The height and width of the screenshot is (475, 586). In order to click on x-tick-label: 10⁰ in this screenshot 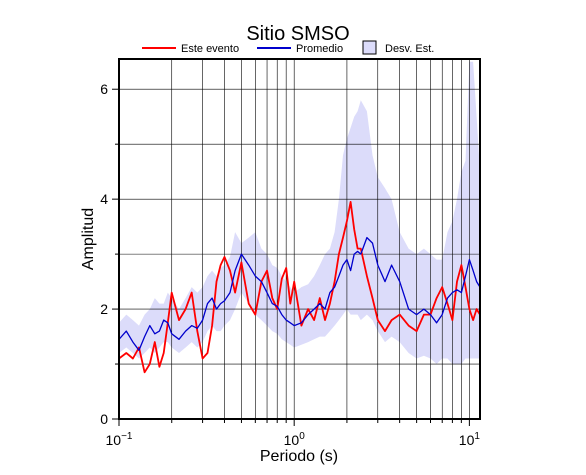, I will do `click(295, 439)`.